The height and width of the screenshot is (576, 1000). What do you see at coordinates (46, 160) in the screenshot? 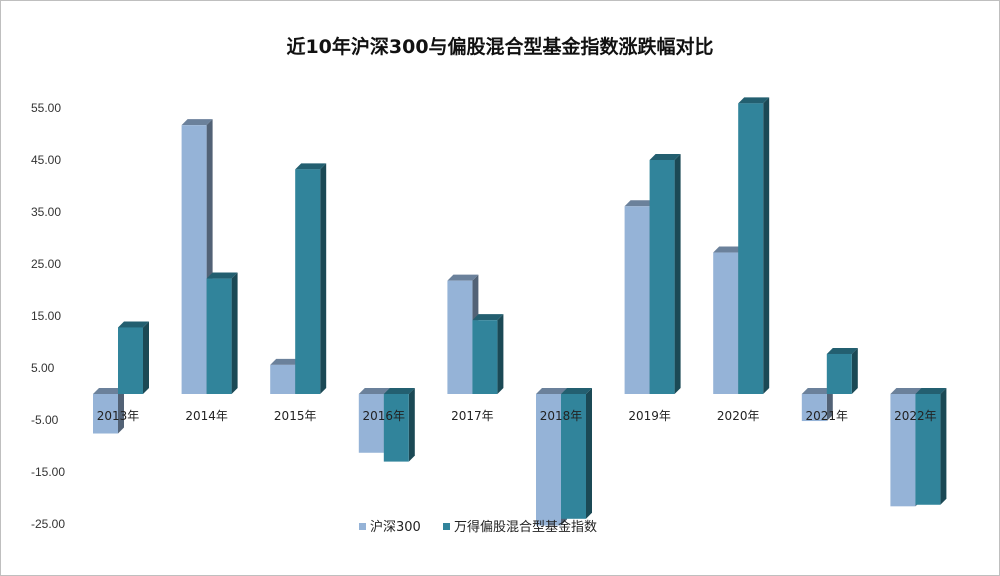
I see `y-tick-label: 45.00` at bounding box center [46, 160].